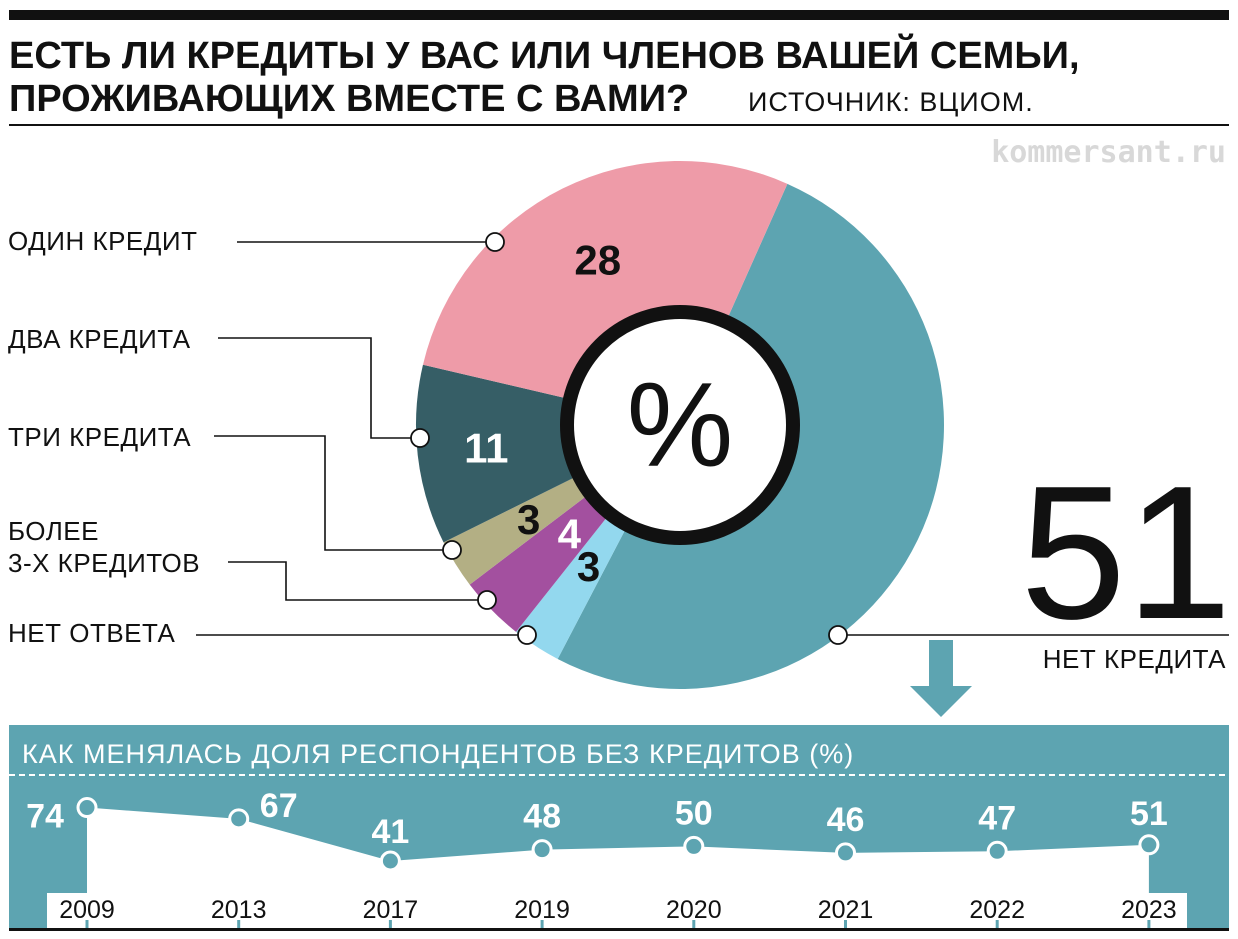 The image size is (1238, 939). I want to click on year-label: 2013, so click(239, 910).